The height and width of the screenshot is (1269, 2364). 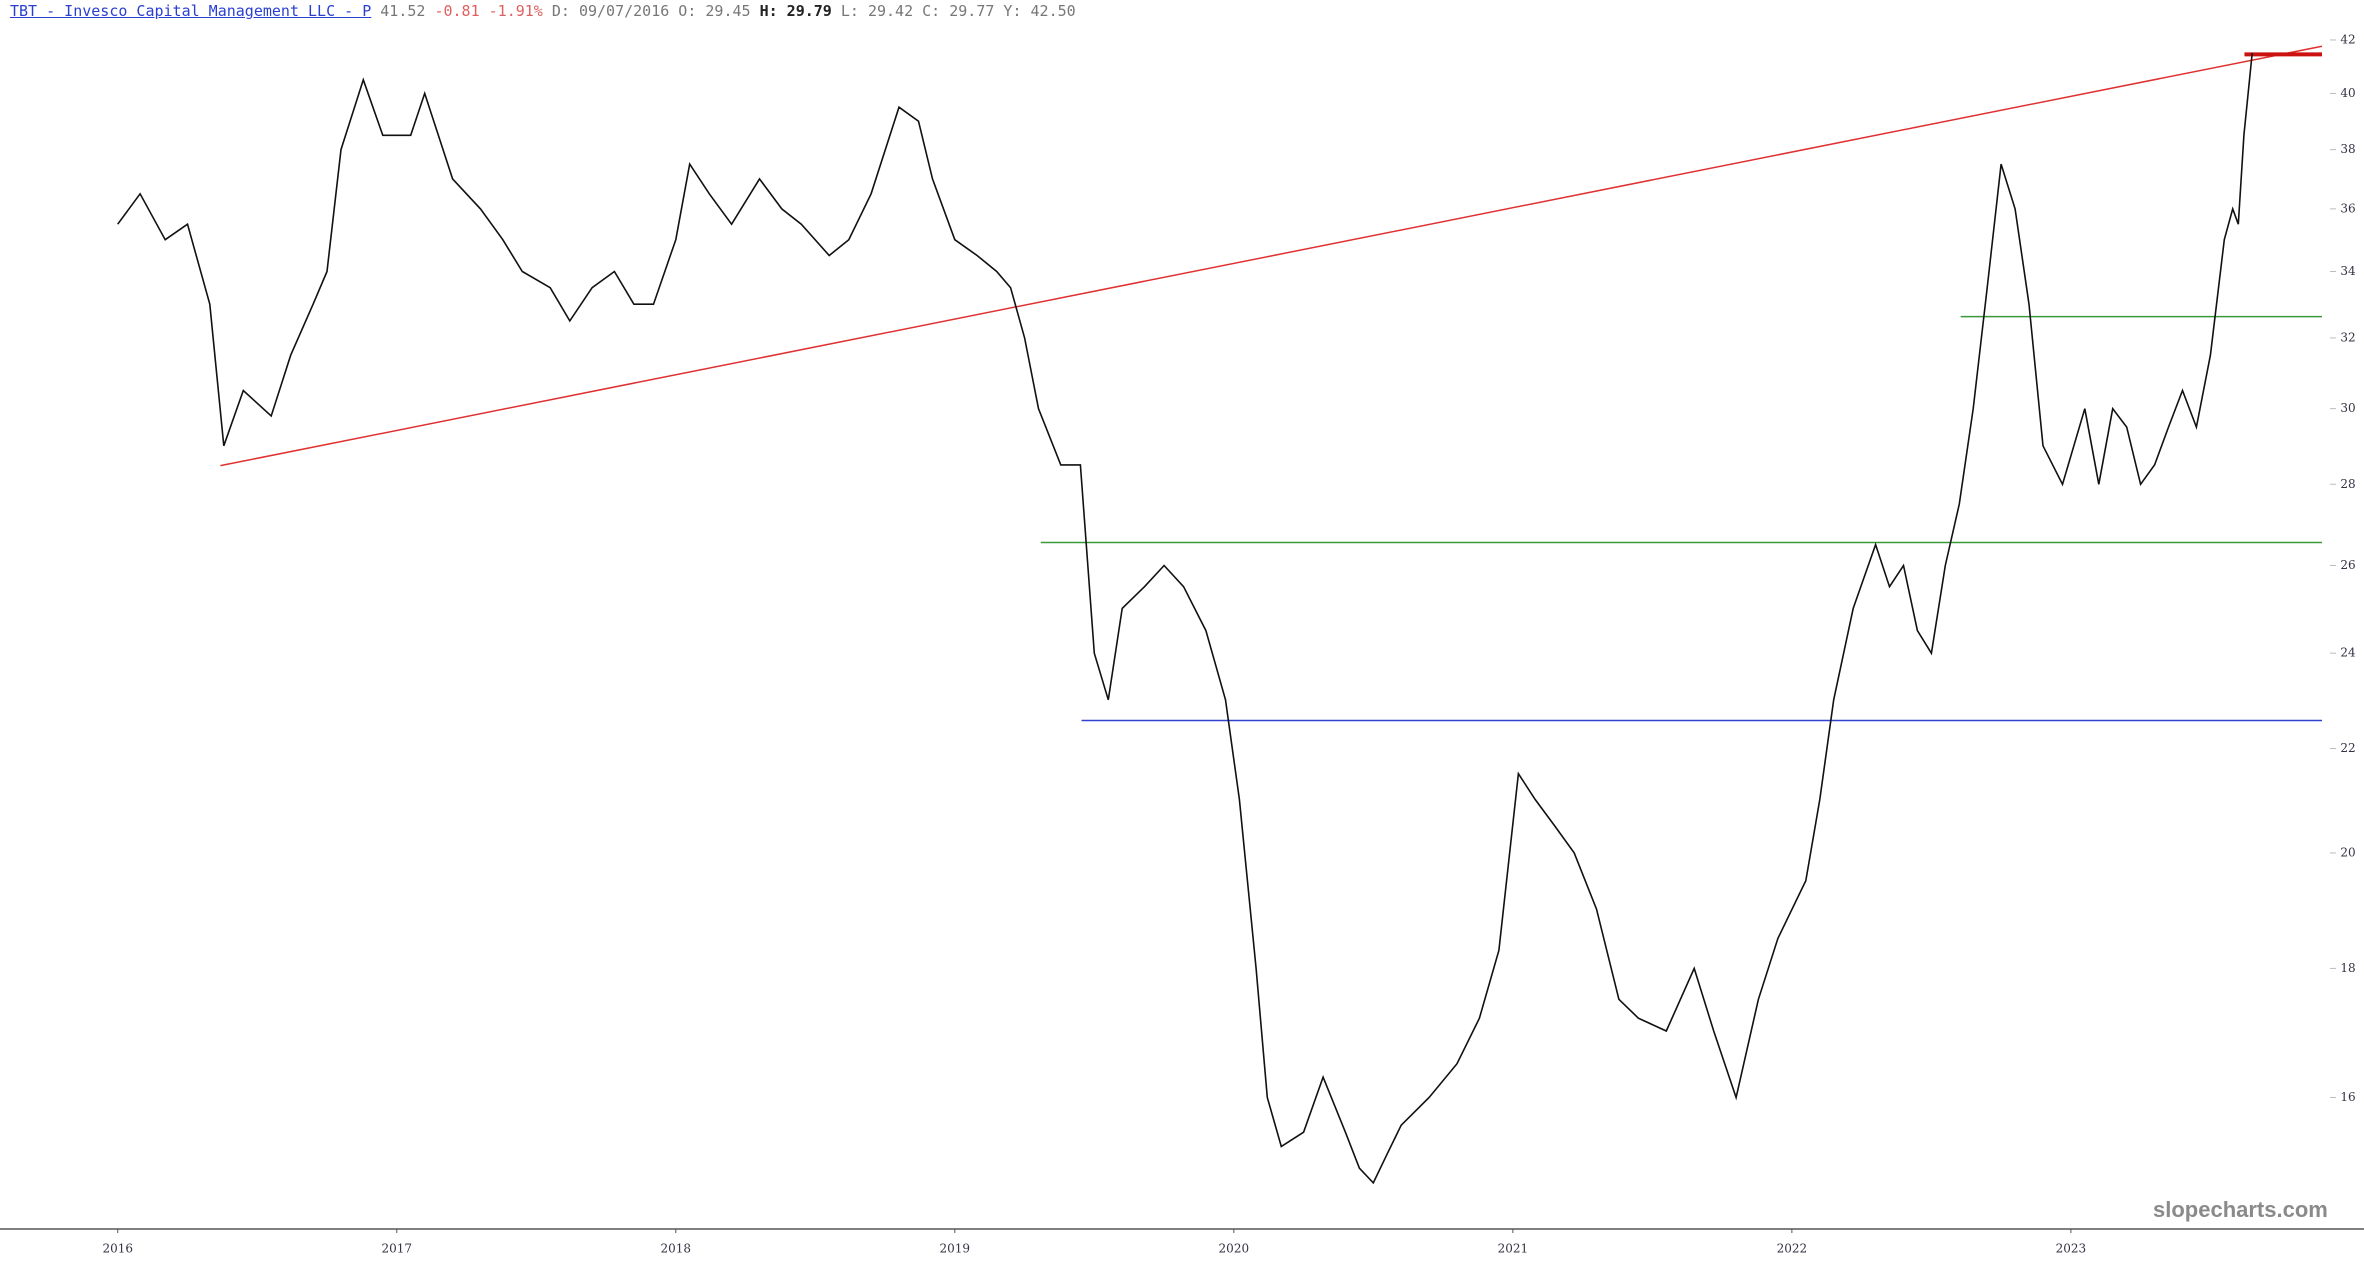 What do you see at coordinates (2347, 1097) in the screenshot?
I see `y-tick-label: 16` at bounding box center [2347, 1097].